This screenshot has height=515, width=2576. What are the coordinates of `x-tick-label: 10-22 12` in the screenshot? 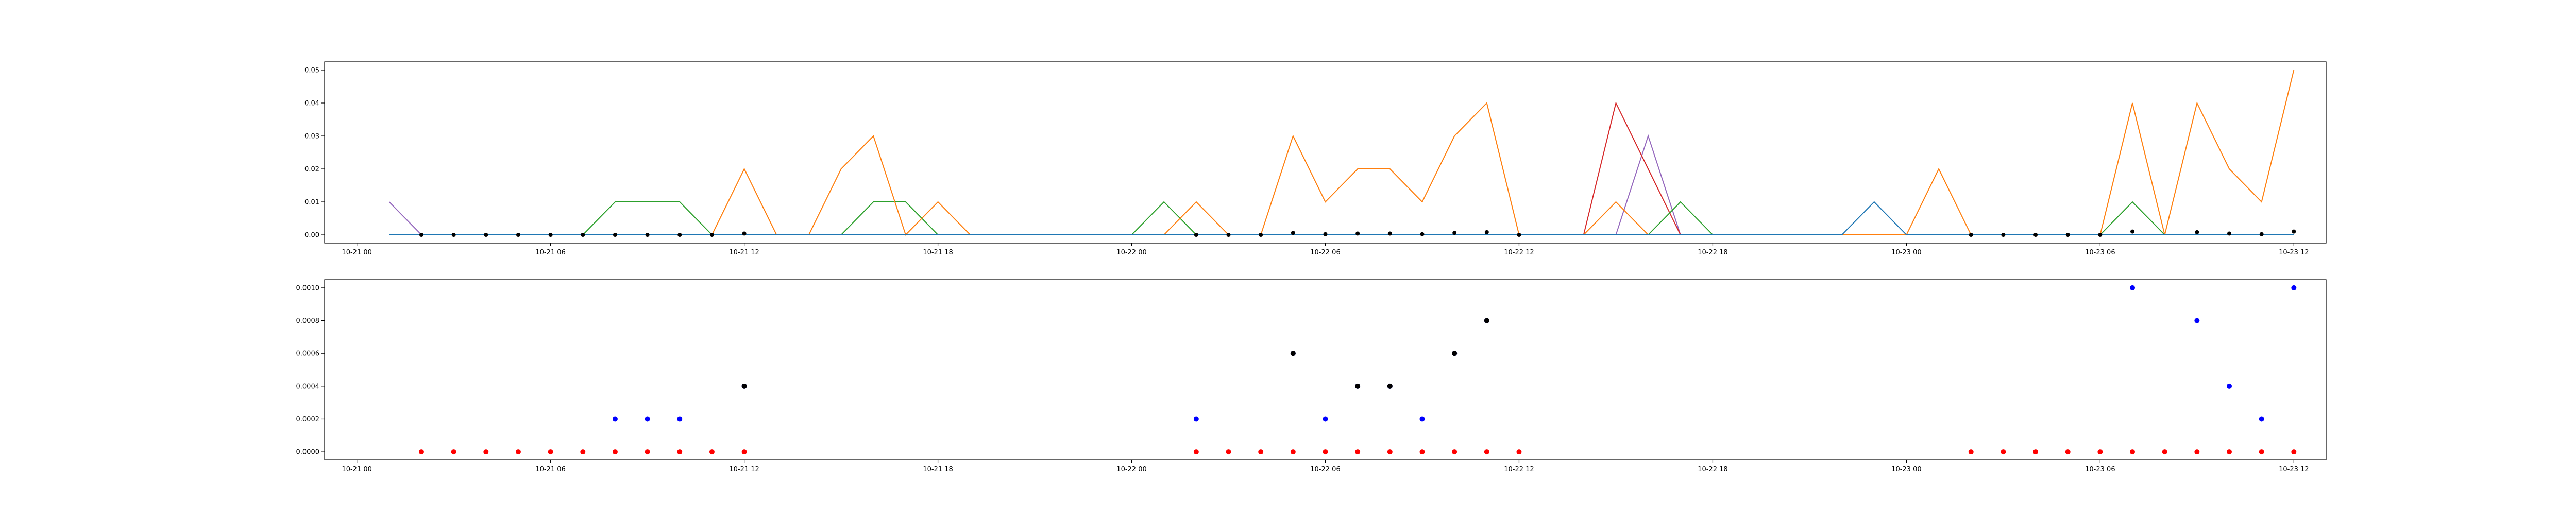 It's located at (1519, 253).